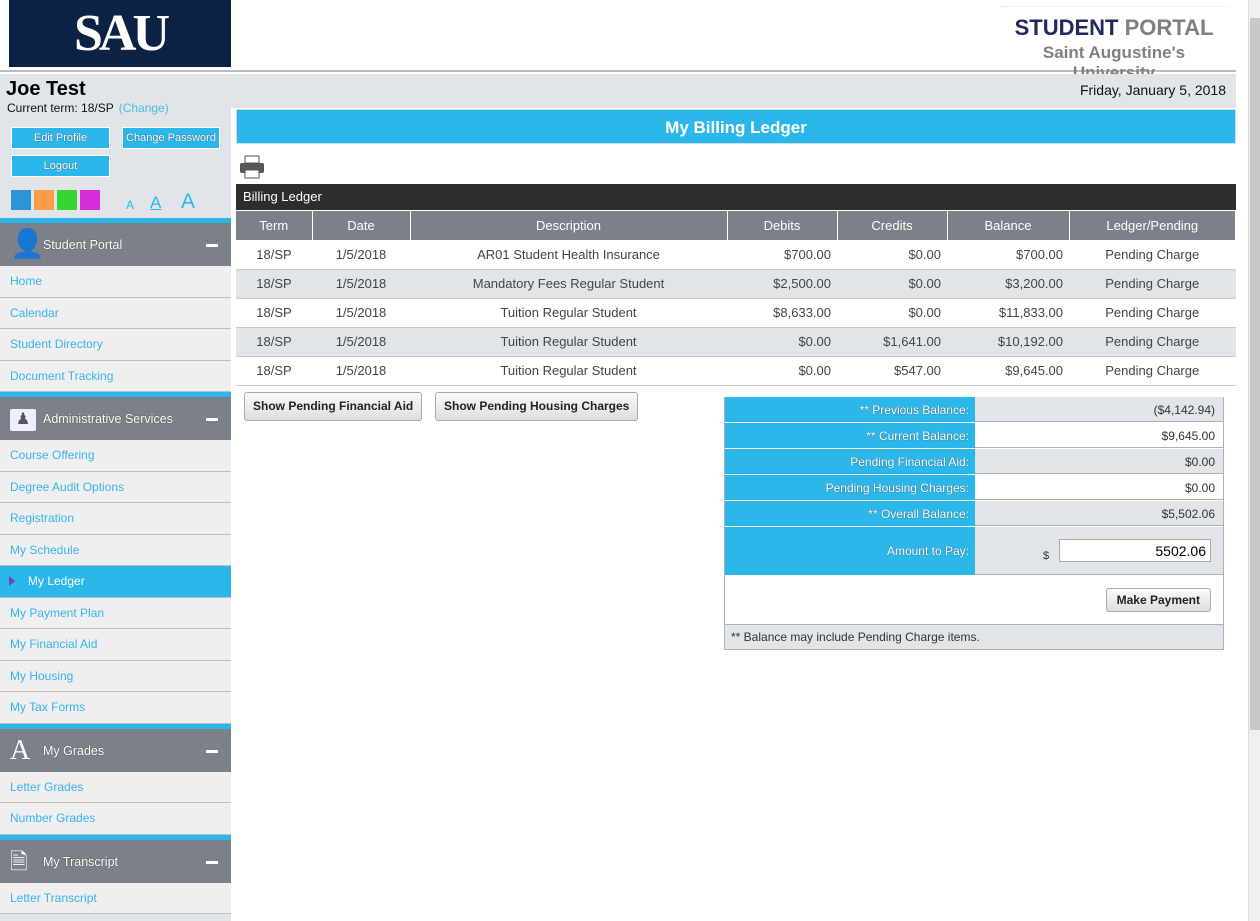  I want to click on nav-document-tracking: Document Tracking, so click(115, 376).